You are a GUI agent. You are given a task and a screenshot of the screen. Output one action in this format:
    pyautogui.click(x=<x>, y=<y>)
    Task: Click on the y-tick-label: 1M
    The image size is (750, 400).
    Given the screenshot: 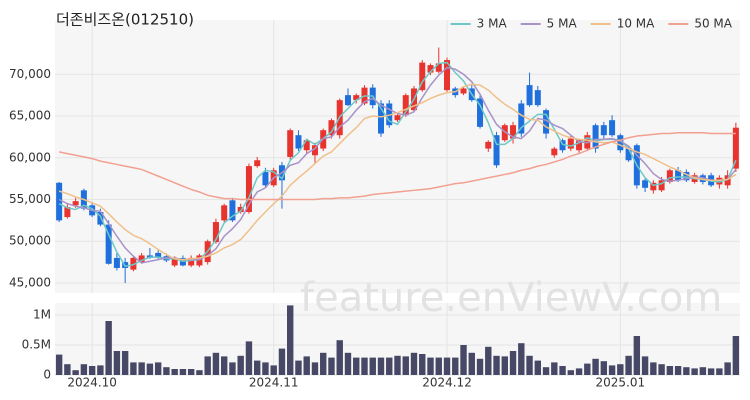 What is the action you would take?
    pyautogui.click(x=42, y=315)
    